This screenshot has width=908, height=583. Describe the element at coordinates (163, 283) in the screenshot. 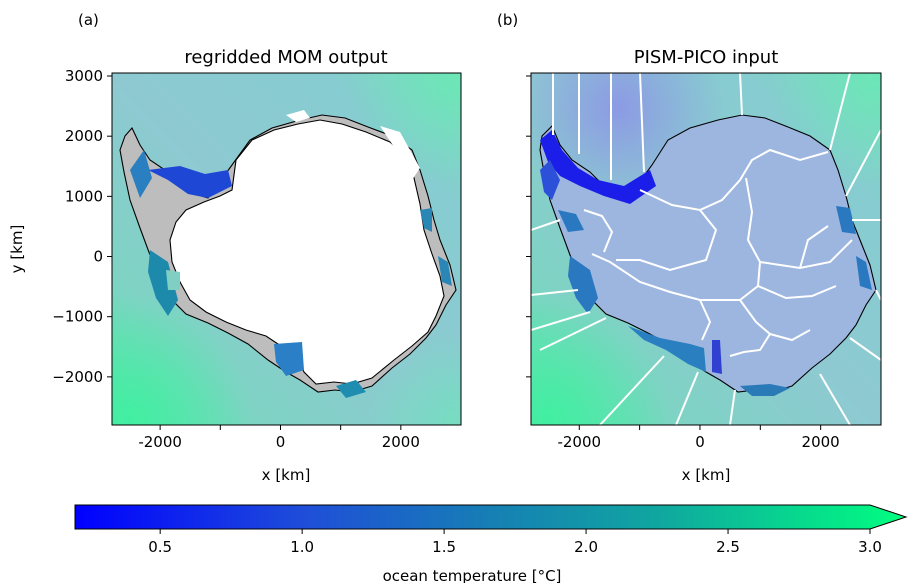

I see `panel-a-west-shelf` at that location.